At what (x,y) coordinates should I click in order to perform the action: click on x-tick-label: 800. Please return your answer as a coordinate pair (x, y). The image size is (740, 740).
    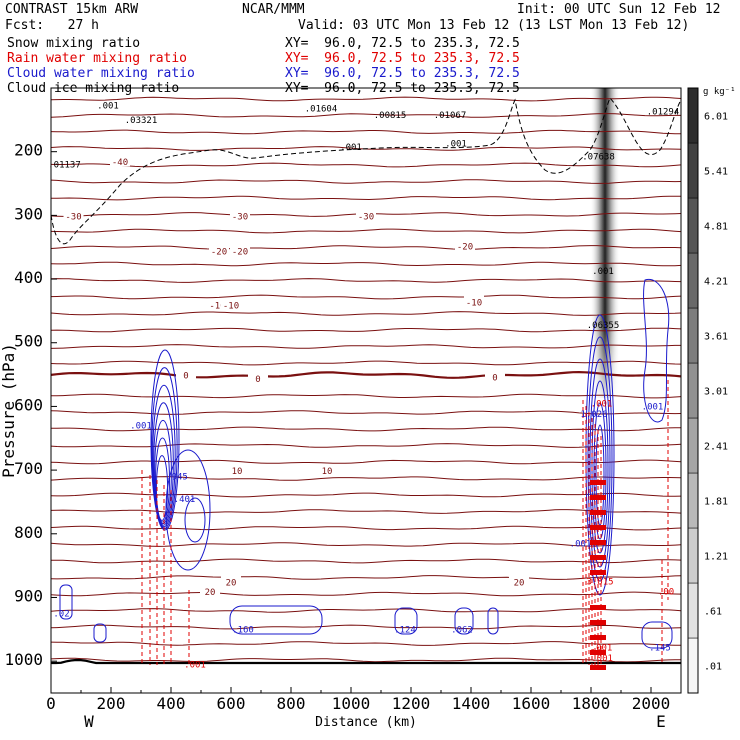
    Looking at the image, I should click on (291, 703).